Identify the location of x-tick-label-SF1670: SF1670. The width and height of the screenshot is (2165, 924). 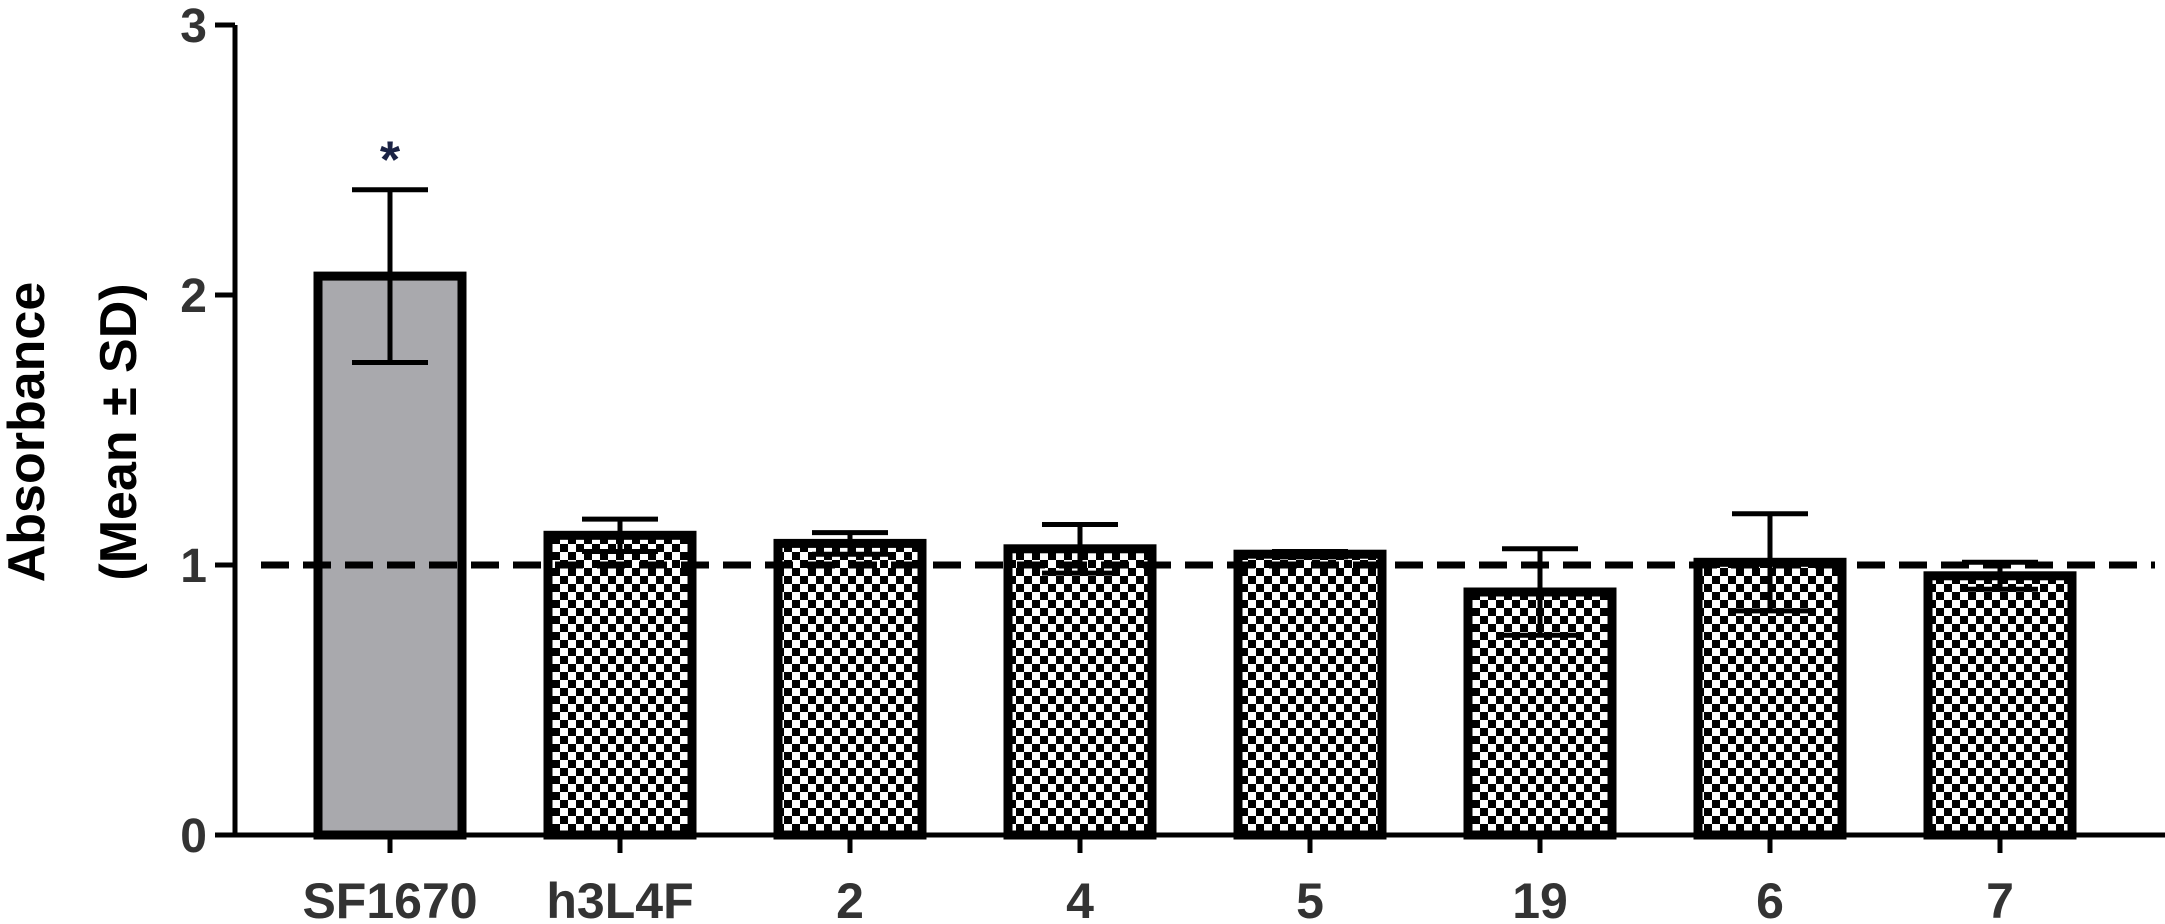
(389, 898).